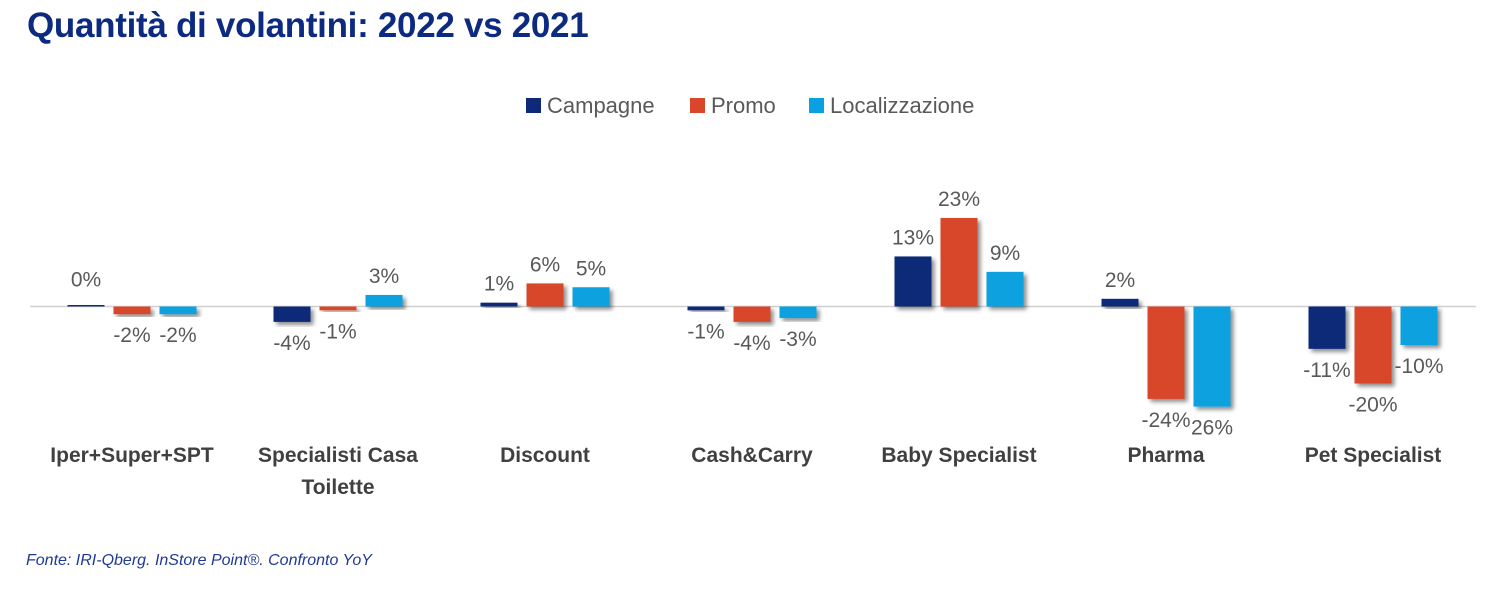 Image resolution: width=1500 pixels, height=597 pixels. Describe the element at coordinates (291, 343) in the screenshot. I see `data-label-campagne-1: -4%` at that location.